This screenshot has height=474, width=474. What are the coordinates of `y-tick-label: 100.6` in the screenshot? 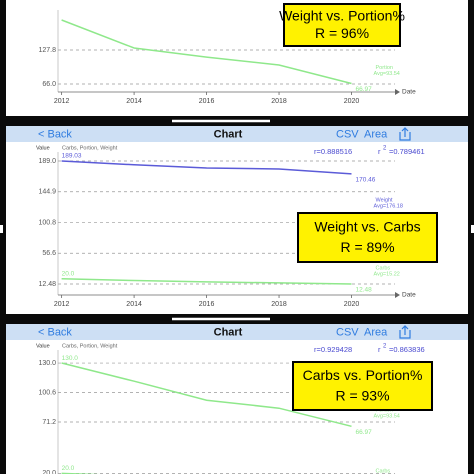 It's located at (47, 392).